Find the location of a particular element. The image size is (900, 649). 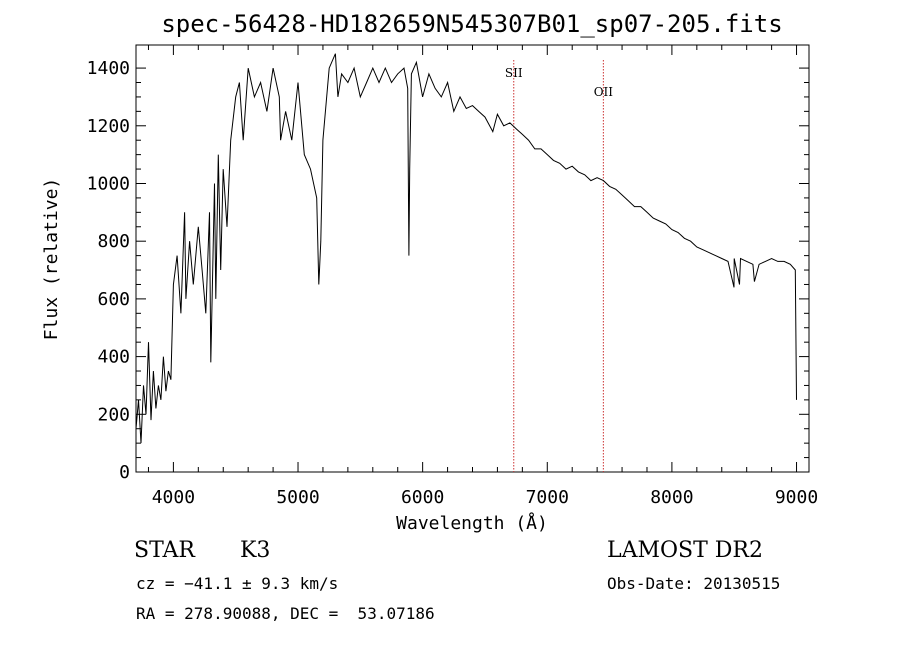

ref-label-oii: OII is located at coordinates (604, 92).